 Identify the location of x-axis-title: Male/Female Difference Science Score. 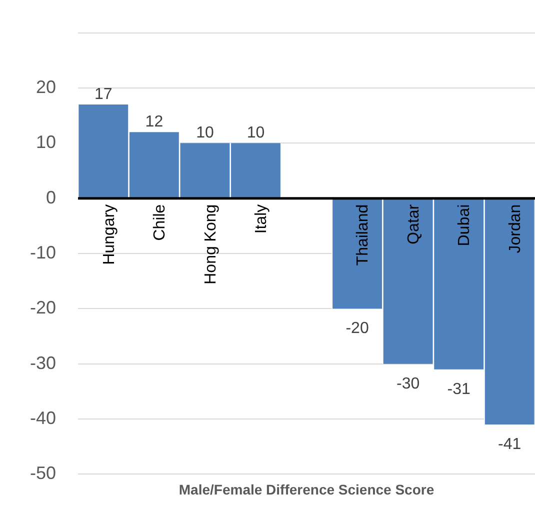
(306, 489).